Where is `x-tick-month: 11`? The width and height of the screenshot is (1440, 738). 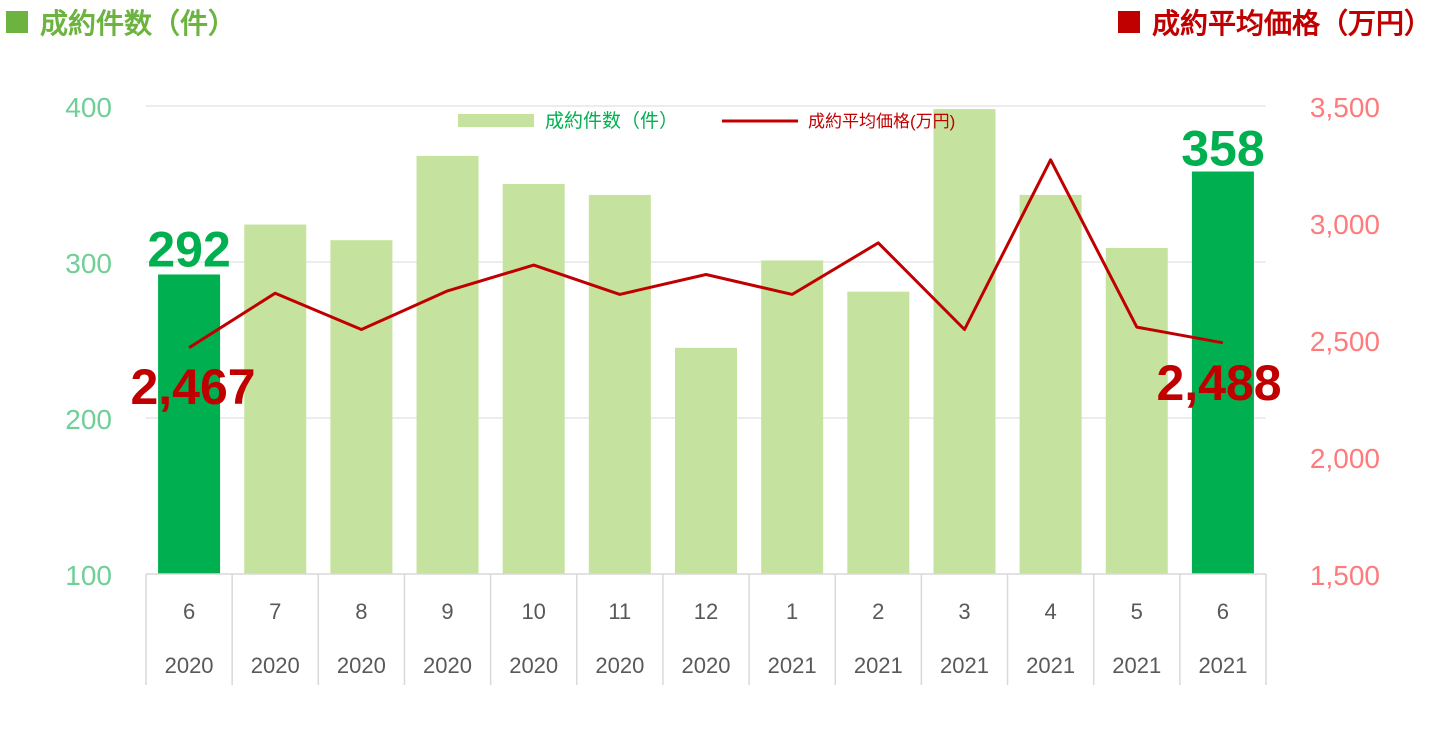
x-tick-month: 11 is located at coordinates (619, 611).